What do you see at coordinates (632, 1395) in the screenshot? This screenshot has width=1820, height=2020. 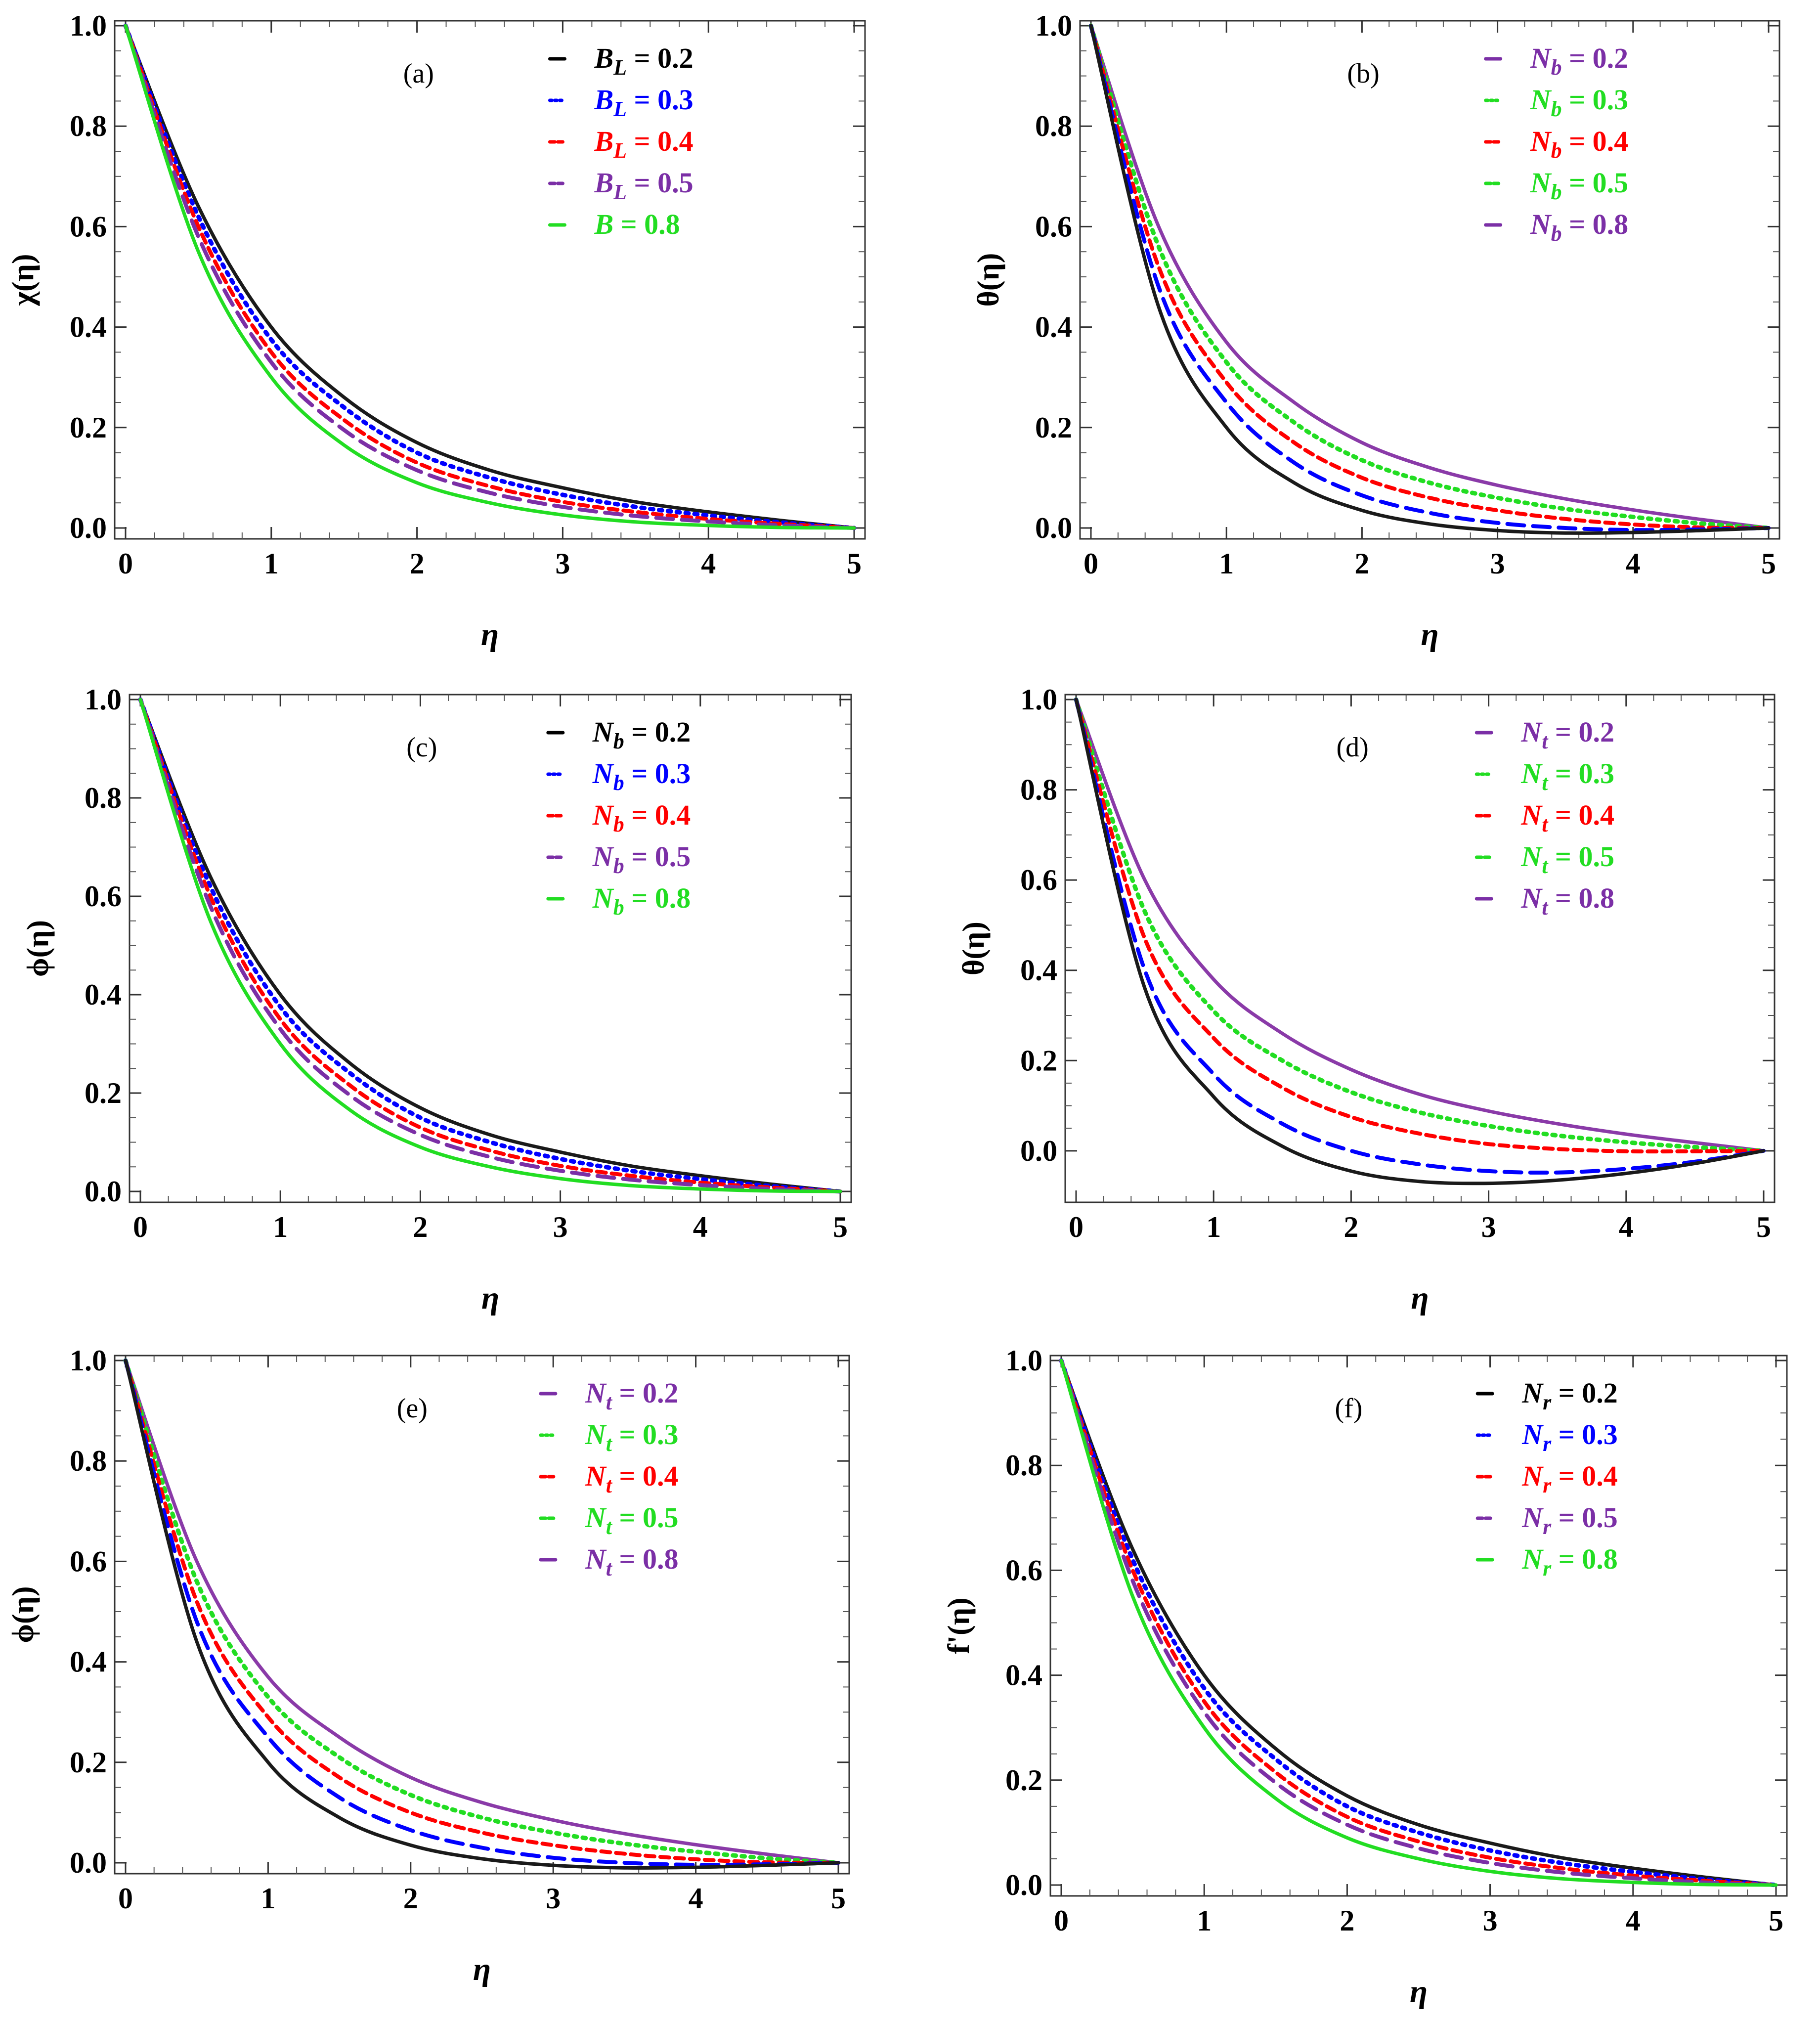 I see `legend-entry: Nt = 0.2` at bounding box center [632, 1395].